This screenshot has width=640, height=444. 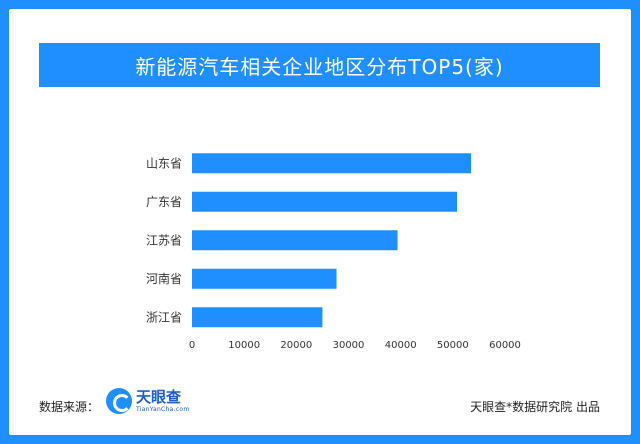 What do you see at coordinates (69, 407) in the screenshot?
I see `source-label: 数据来源：` at bounding box center [69, 407].